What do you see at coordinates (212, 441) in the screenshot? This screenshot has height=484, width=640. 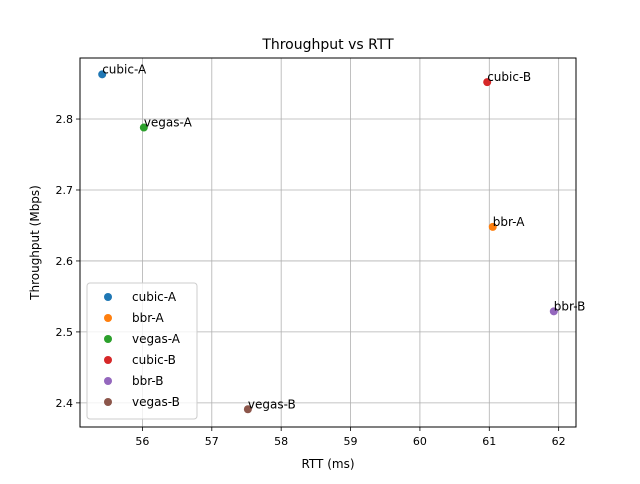 I see `x-tick-label: 57` at bounding box center [212, 441].